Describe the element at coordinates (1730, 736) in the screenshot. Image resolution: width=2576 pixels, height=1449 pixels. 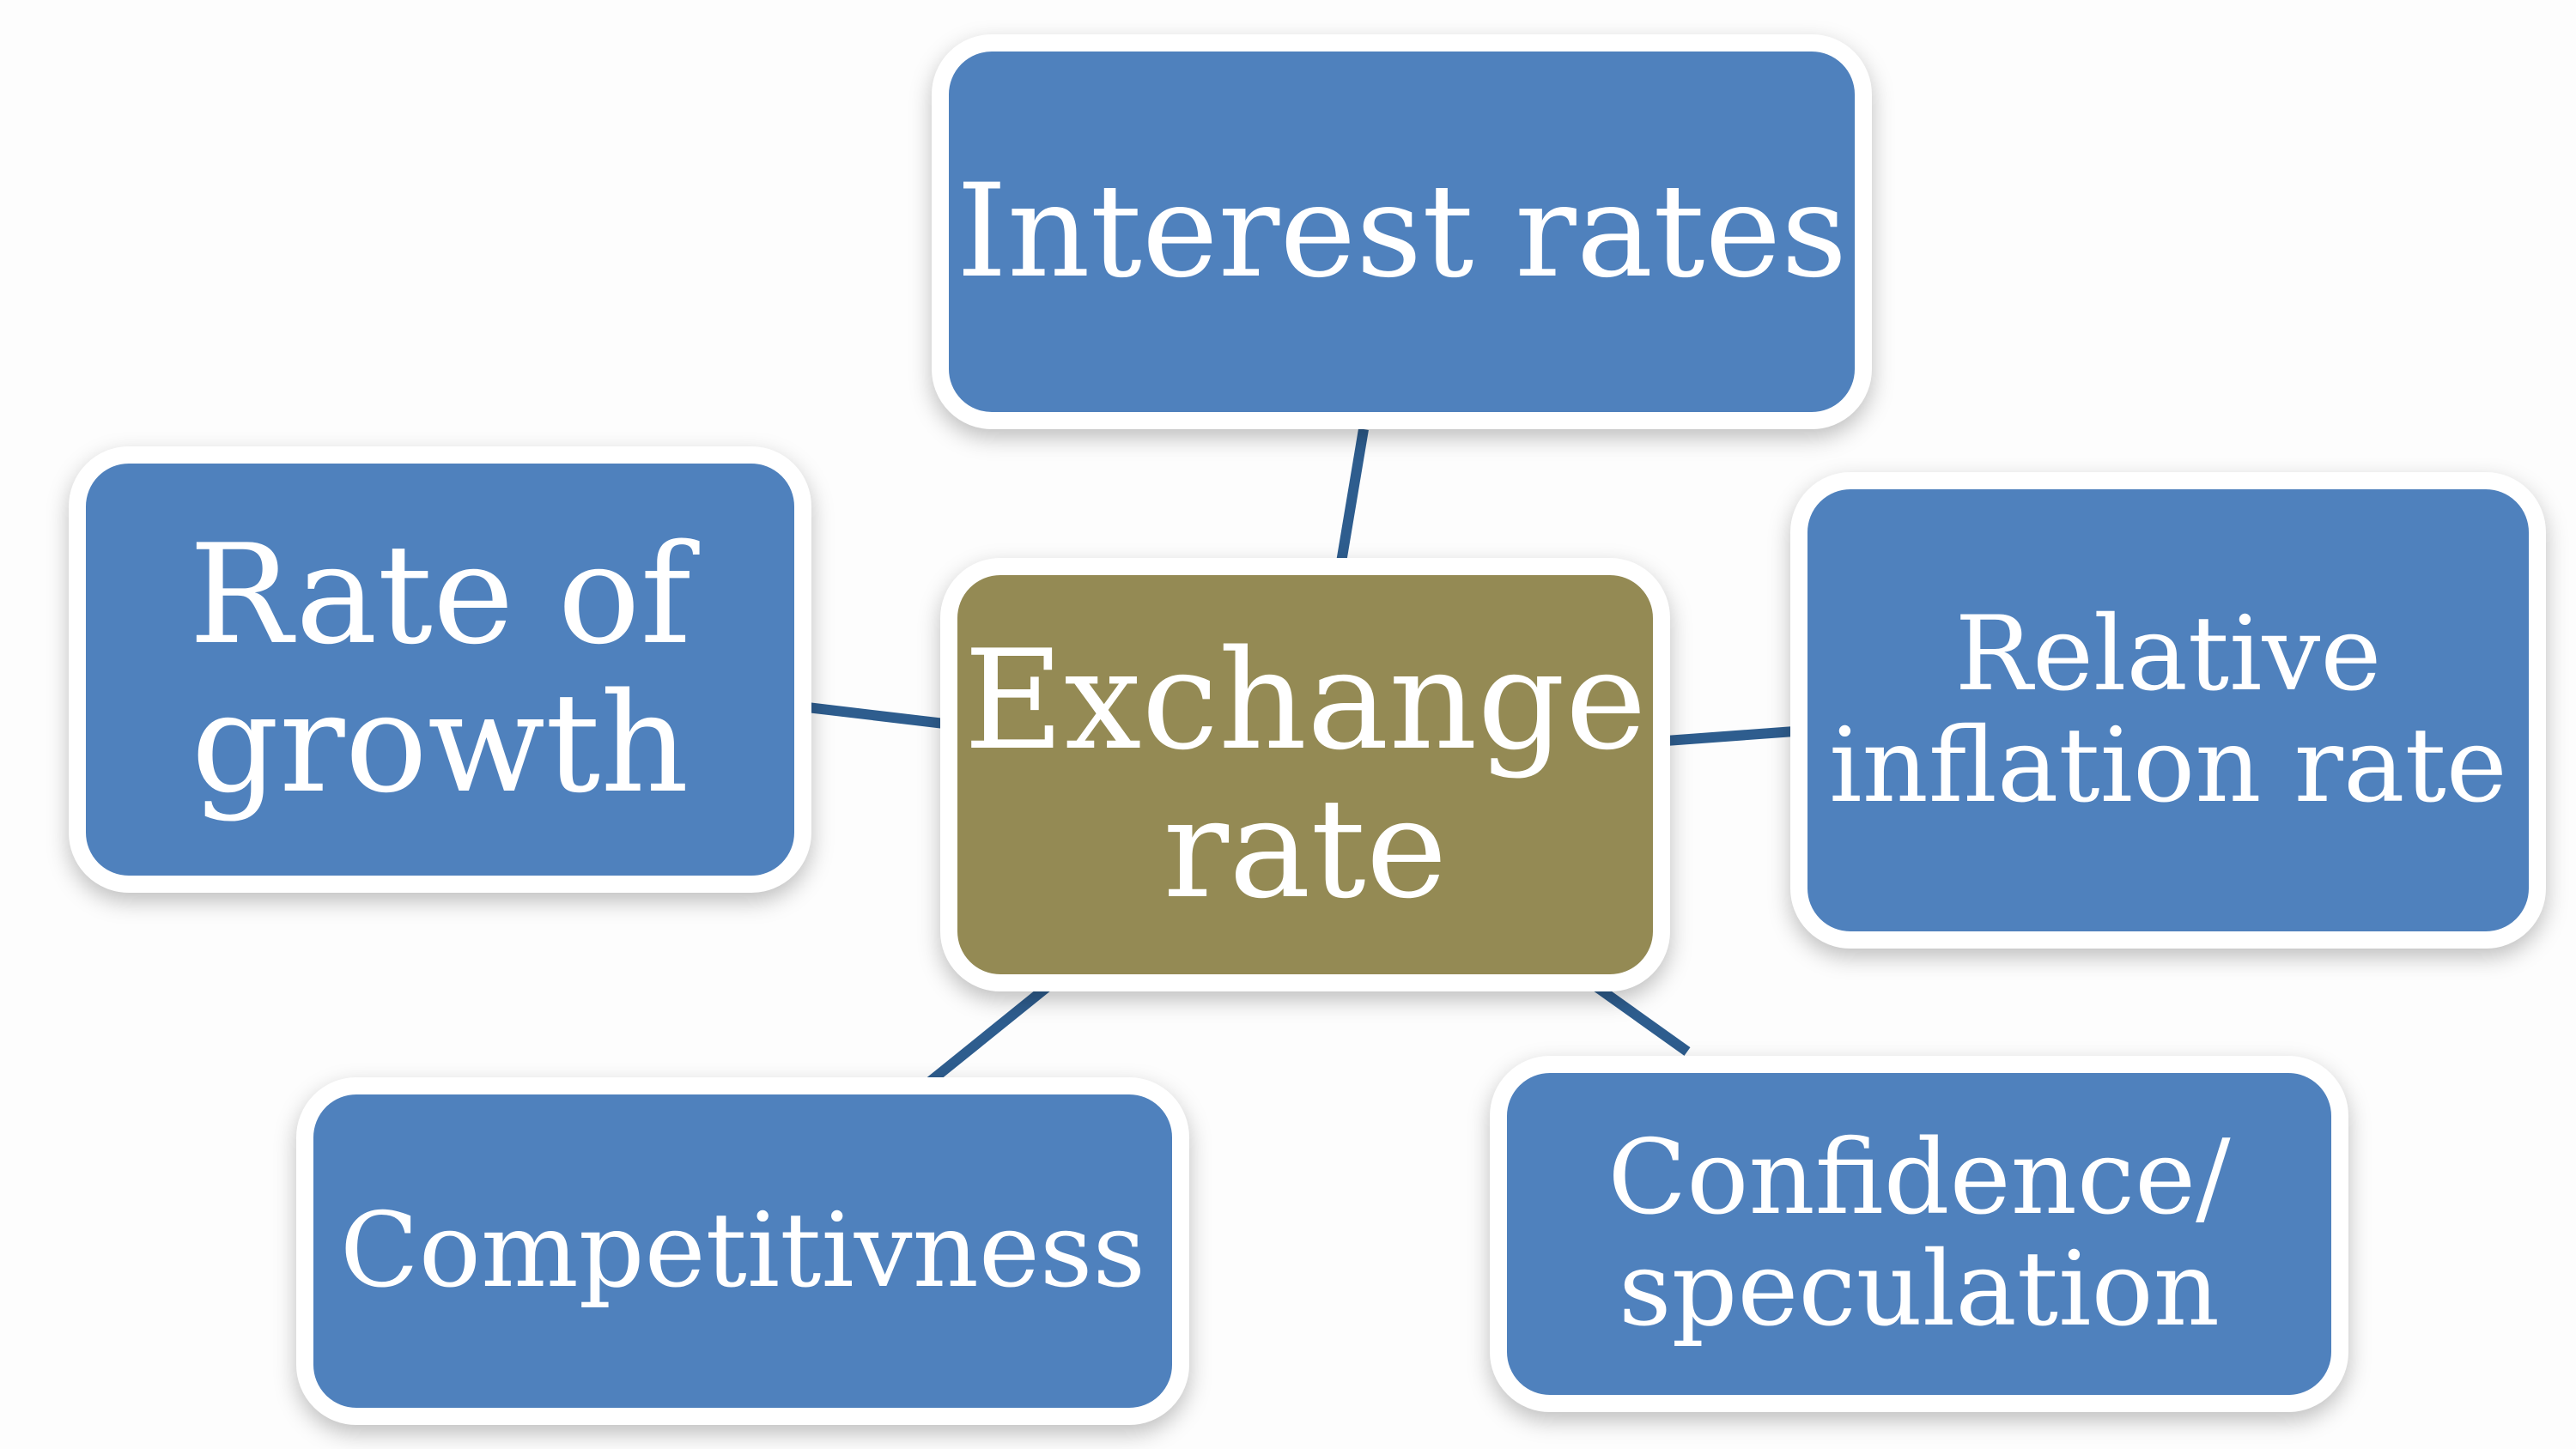
I see `connector-inflation` at that location.